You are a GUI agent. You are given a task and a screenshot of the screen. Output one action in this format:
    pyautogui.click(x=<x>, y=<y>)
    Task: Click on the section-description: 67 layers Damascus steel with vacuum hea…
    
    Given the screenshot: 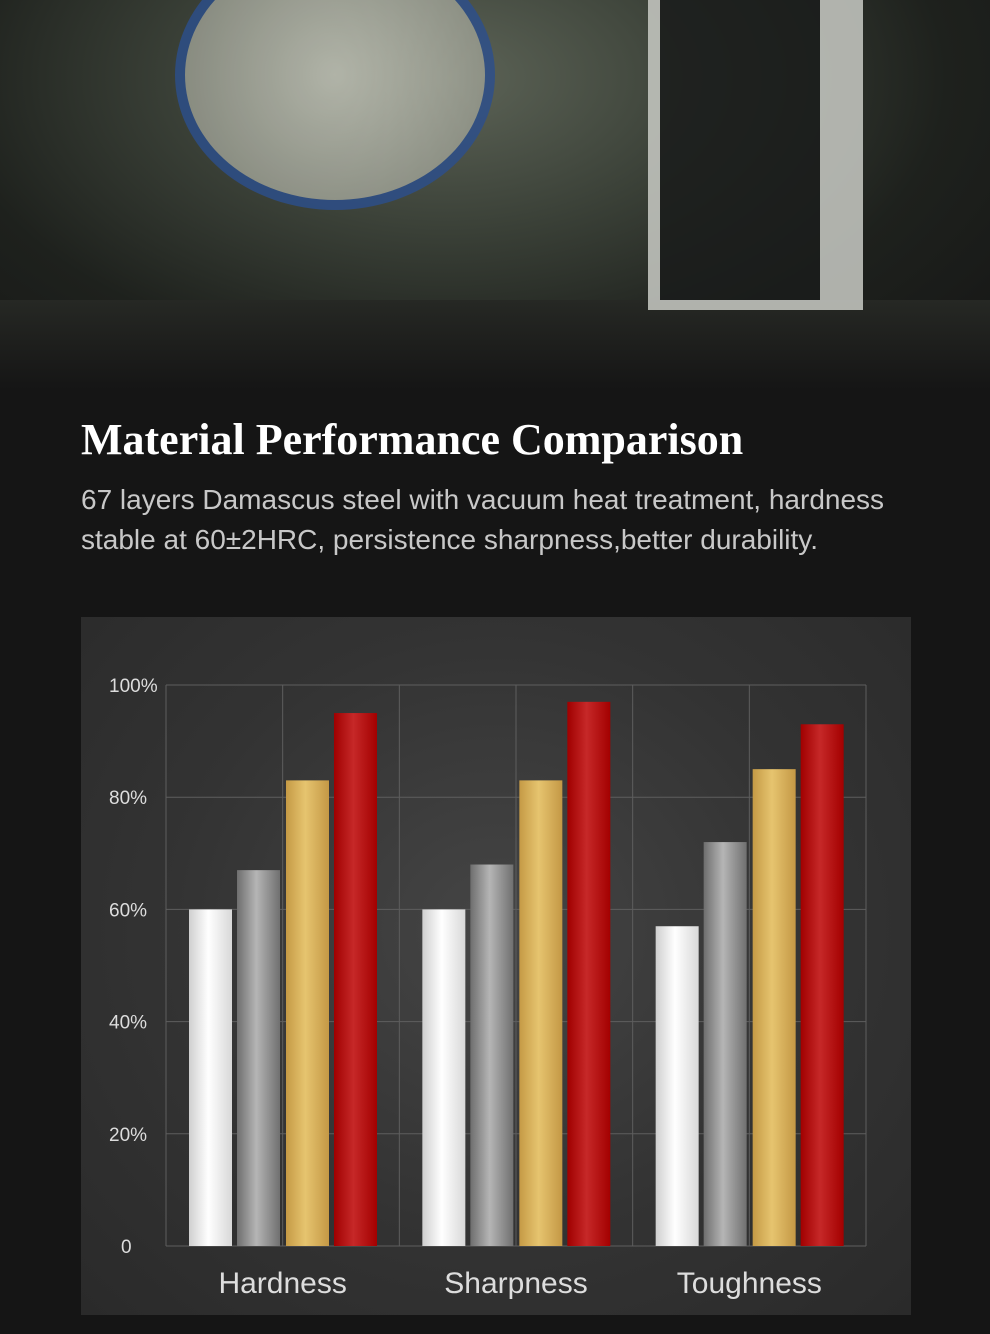 What is the action you would take?
    pyautogui.click(x=483, y=519)
    